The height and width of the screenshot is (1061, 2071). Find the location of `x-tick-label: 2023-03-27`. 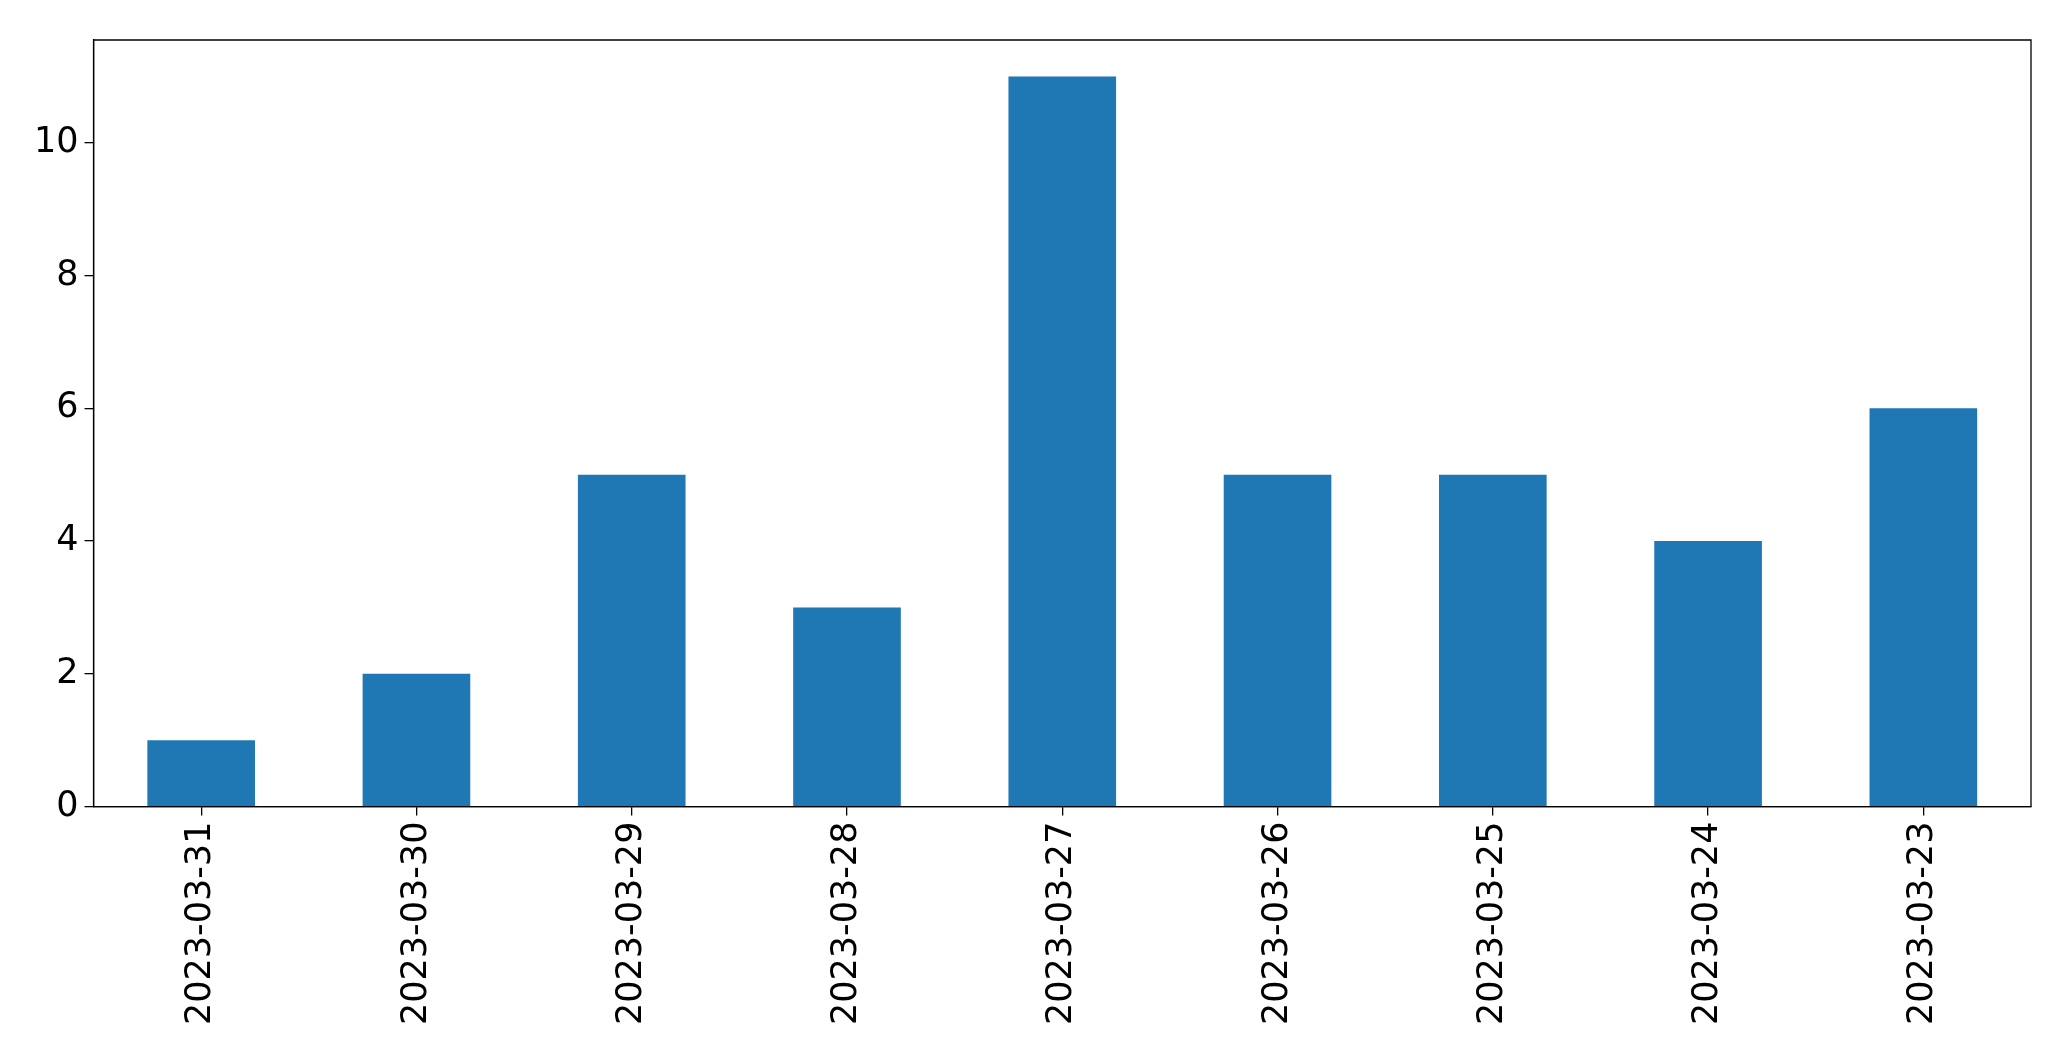

x-tick-label: 2023-03-27 is located at coordinates (1059, 923).